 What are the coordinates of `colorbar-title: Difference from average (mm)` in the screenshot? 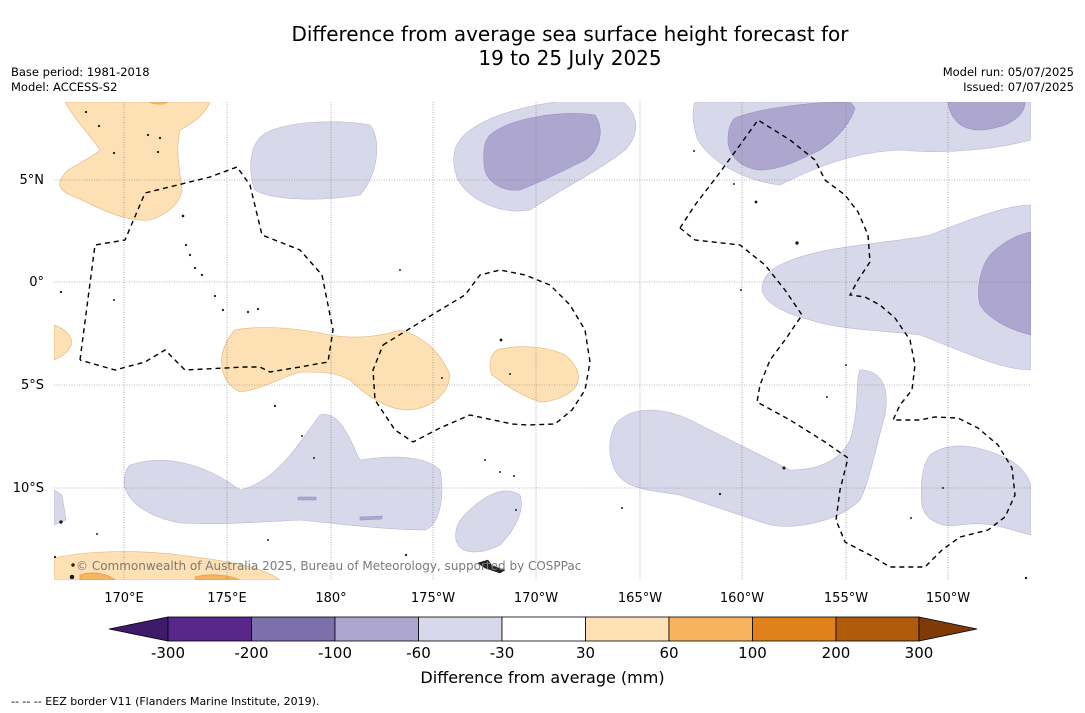 It's located at (542, 677).